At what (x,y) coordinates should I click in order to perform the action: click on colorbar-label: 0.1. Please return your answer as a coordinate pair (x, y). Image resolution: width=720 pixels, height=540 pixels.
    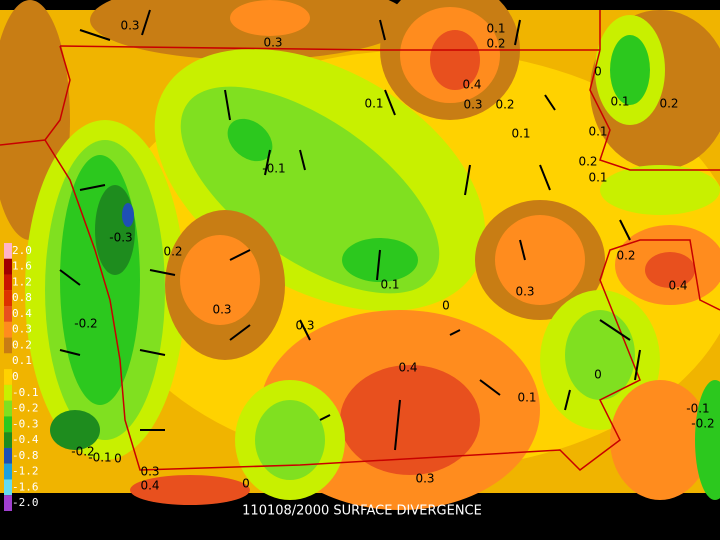
    Looking at the image, I should click on (22, 360).